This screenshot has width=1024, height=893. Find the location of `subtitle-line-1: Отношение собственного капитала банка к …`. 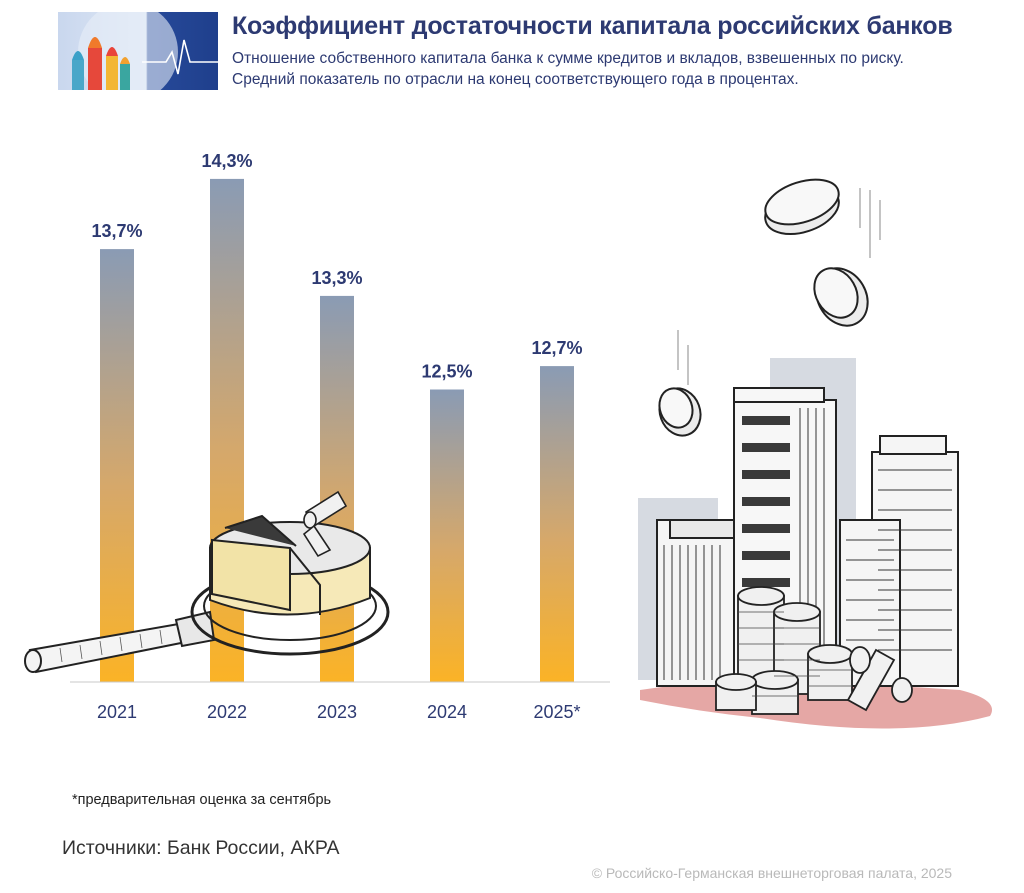

subtitle-line-1: Отношение собственного капитала банка к … is located at coordinates (568, 58).